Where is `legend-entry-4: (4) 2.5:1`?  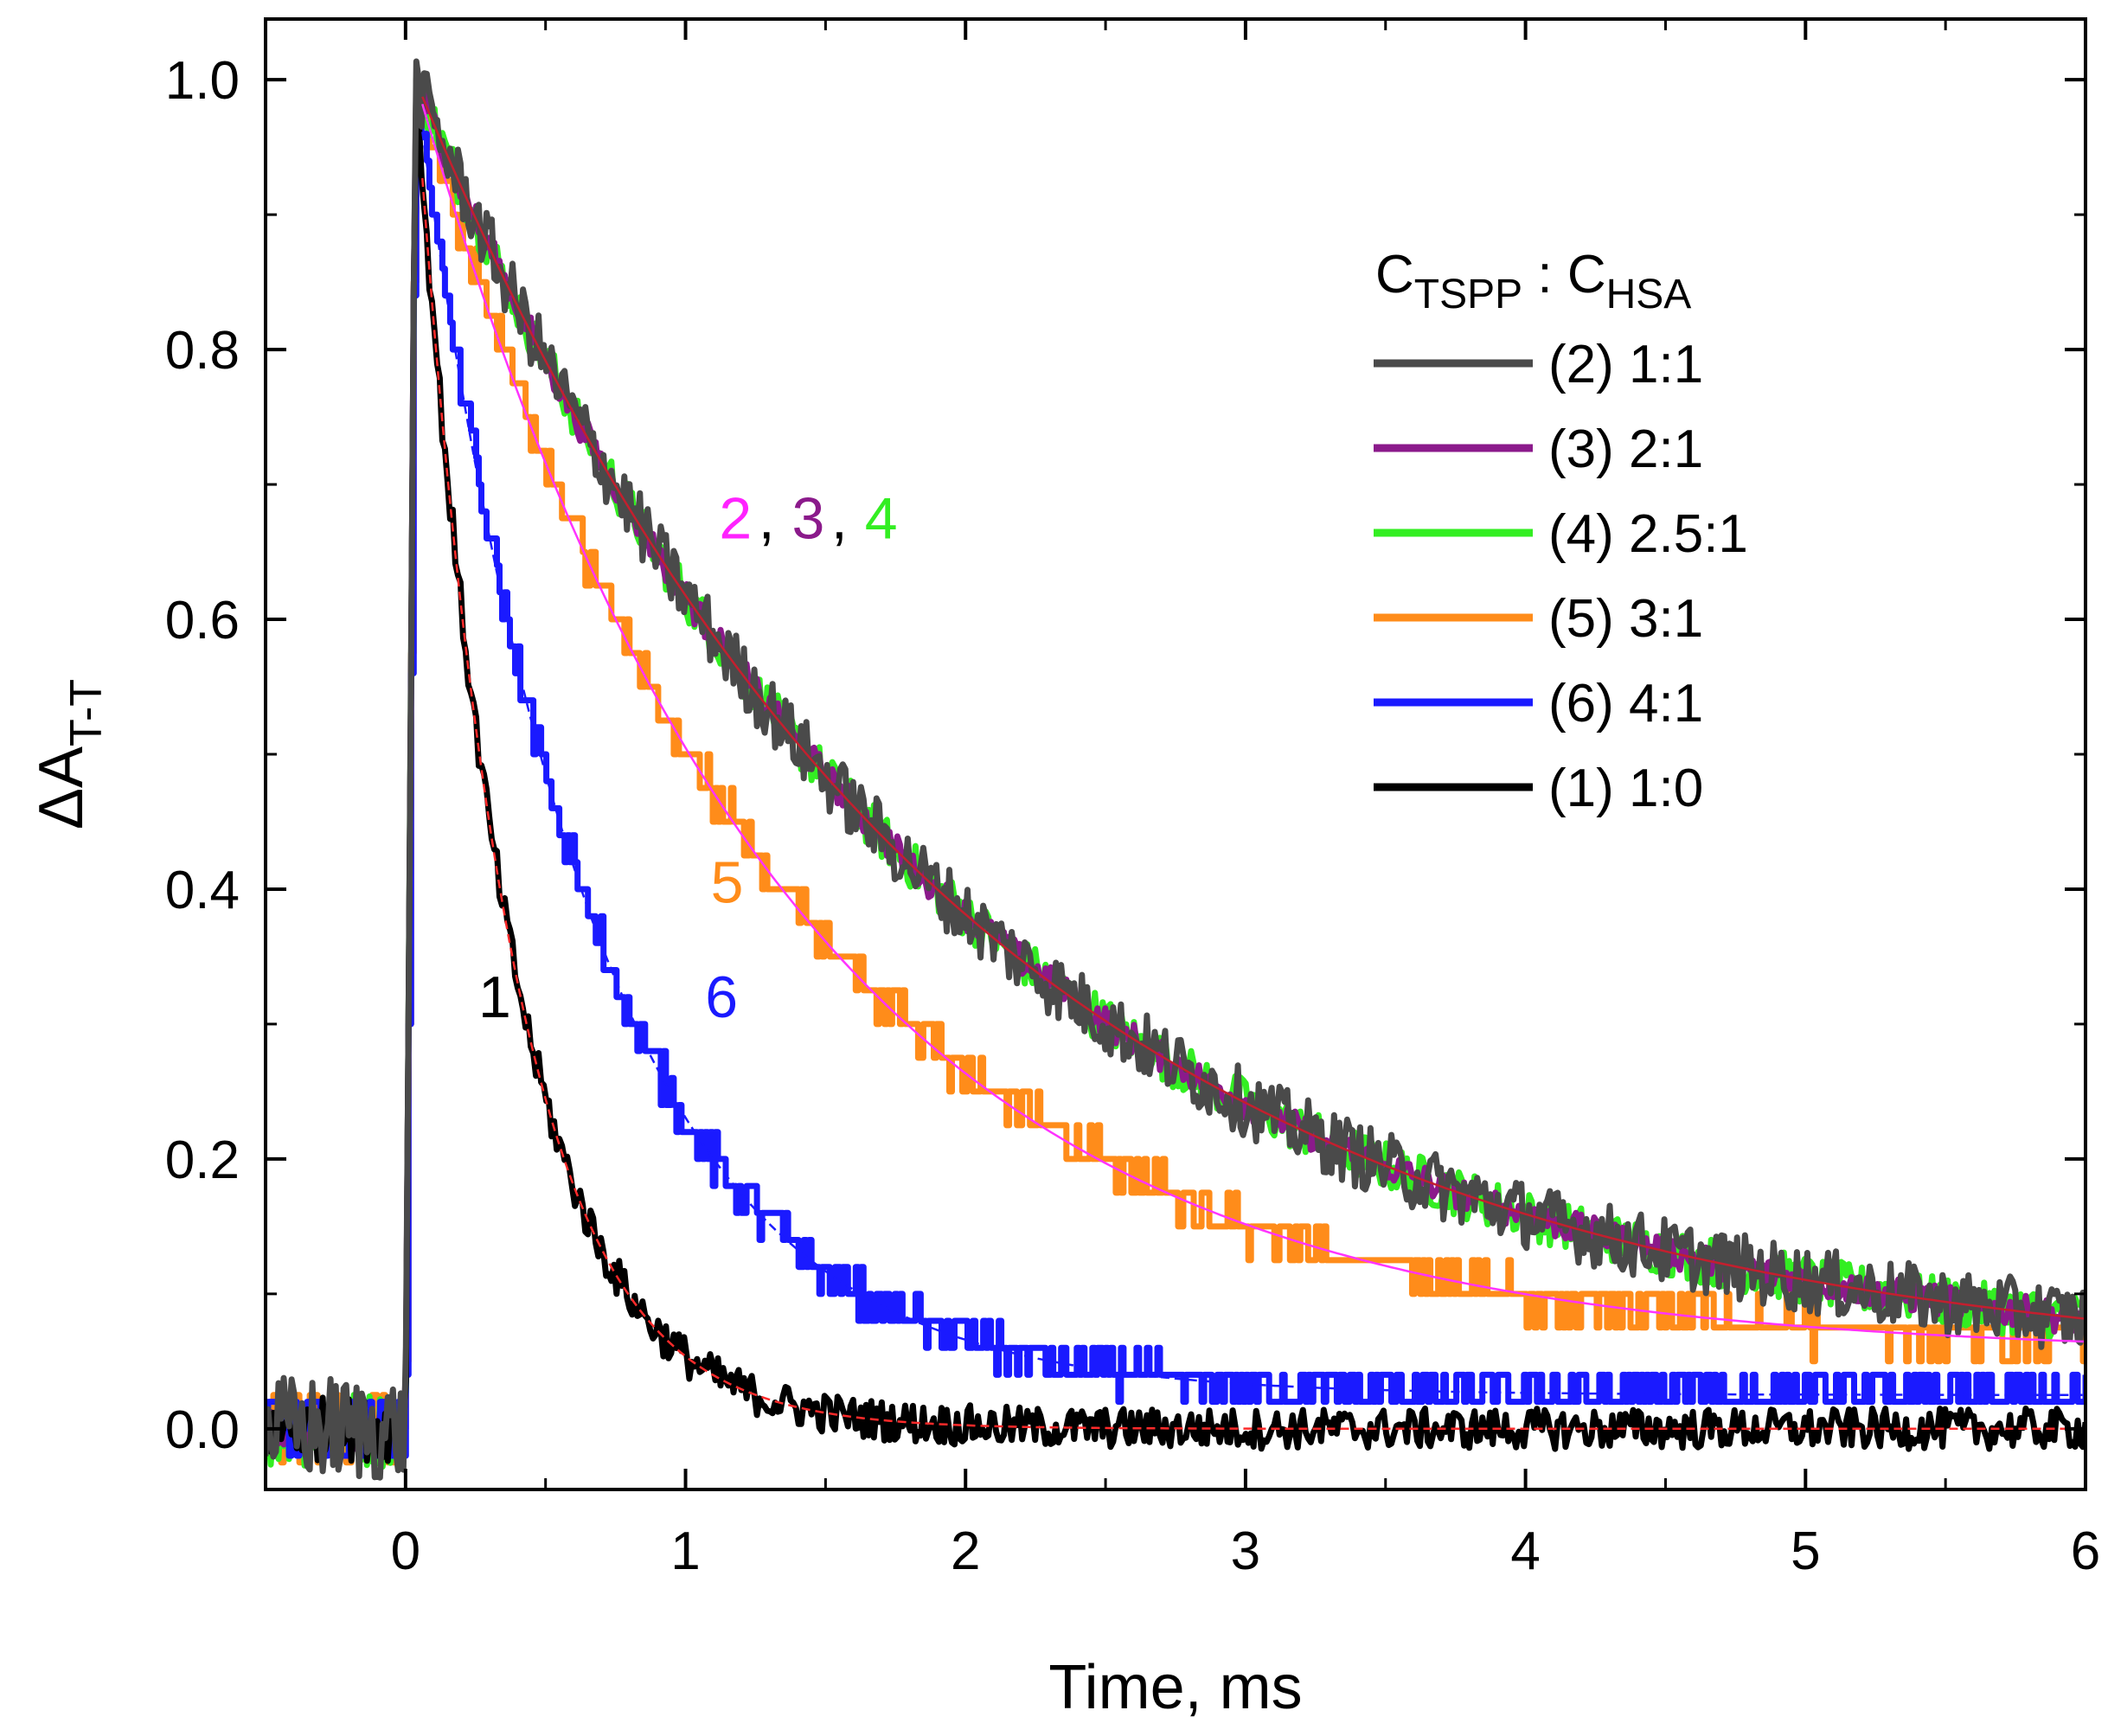
legend-entry-4: (4) 2.5:1 is located at coordinates (1648, 534).